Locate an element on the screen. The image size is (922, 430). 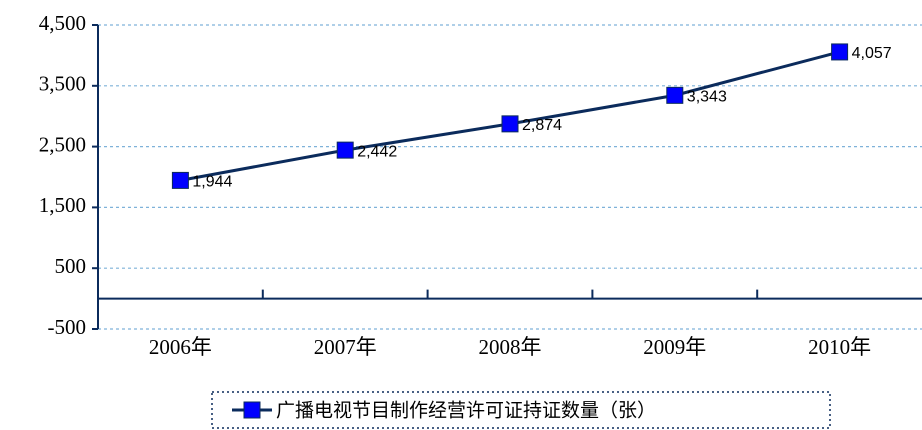
x-tick-label: 2007年 is located at coordinates (345, 347).